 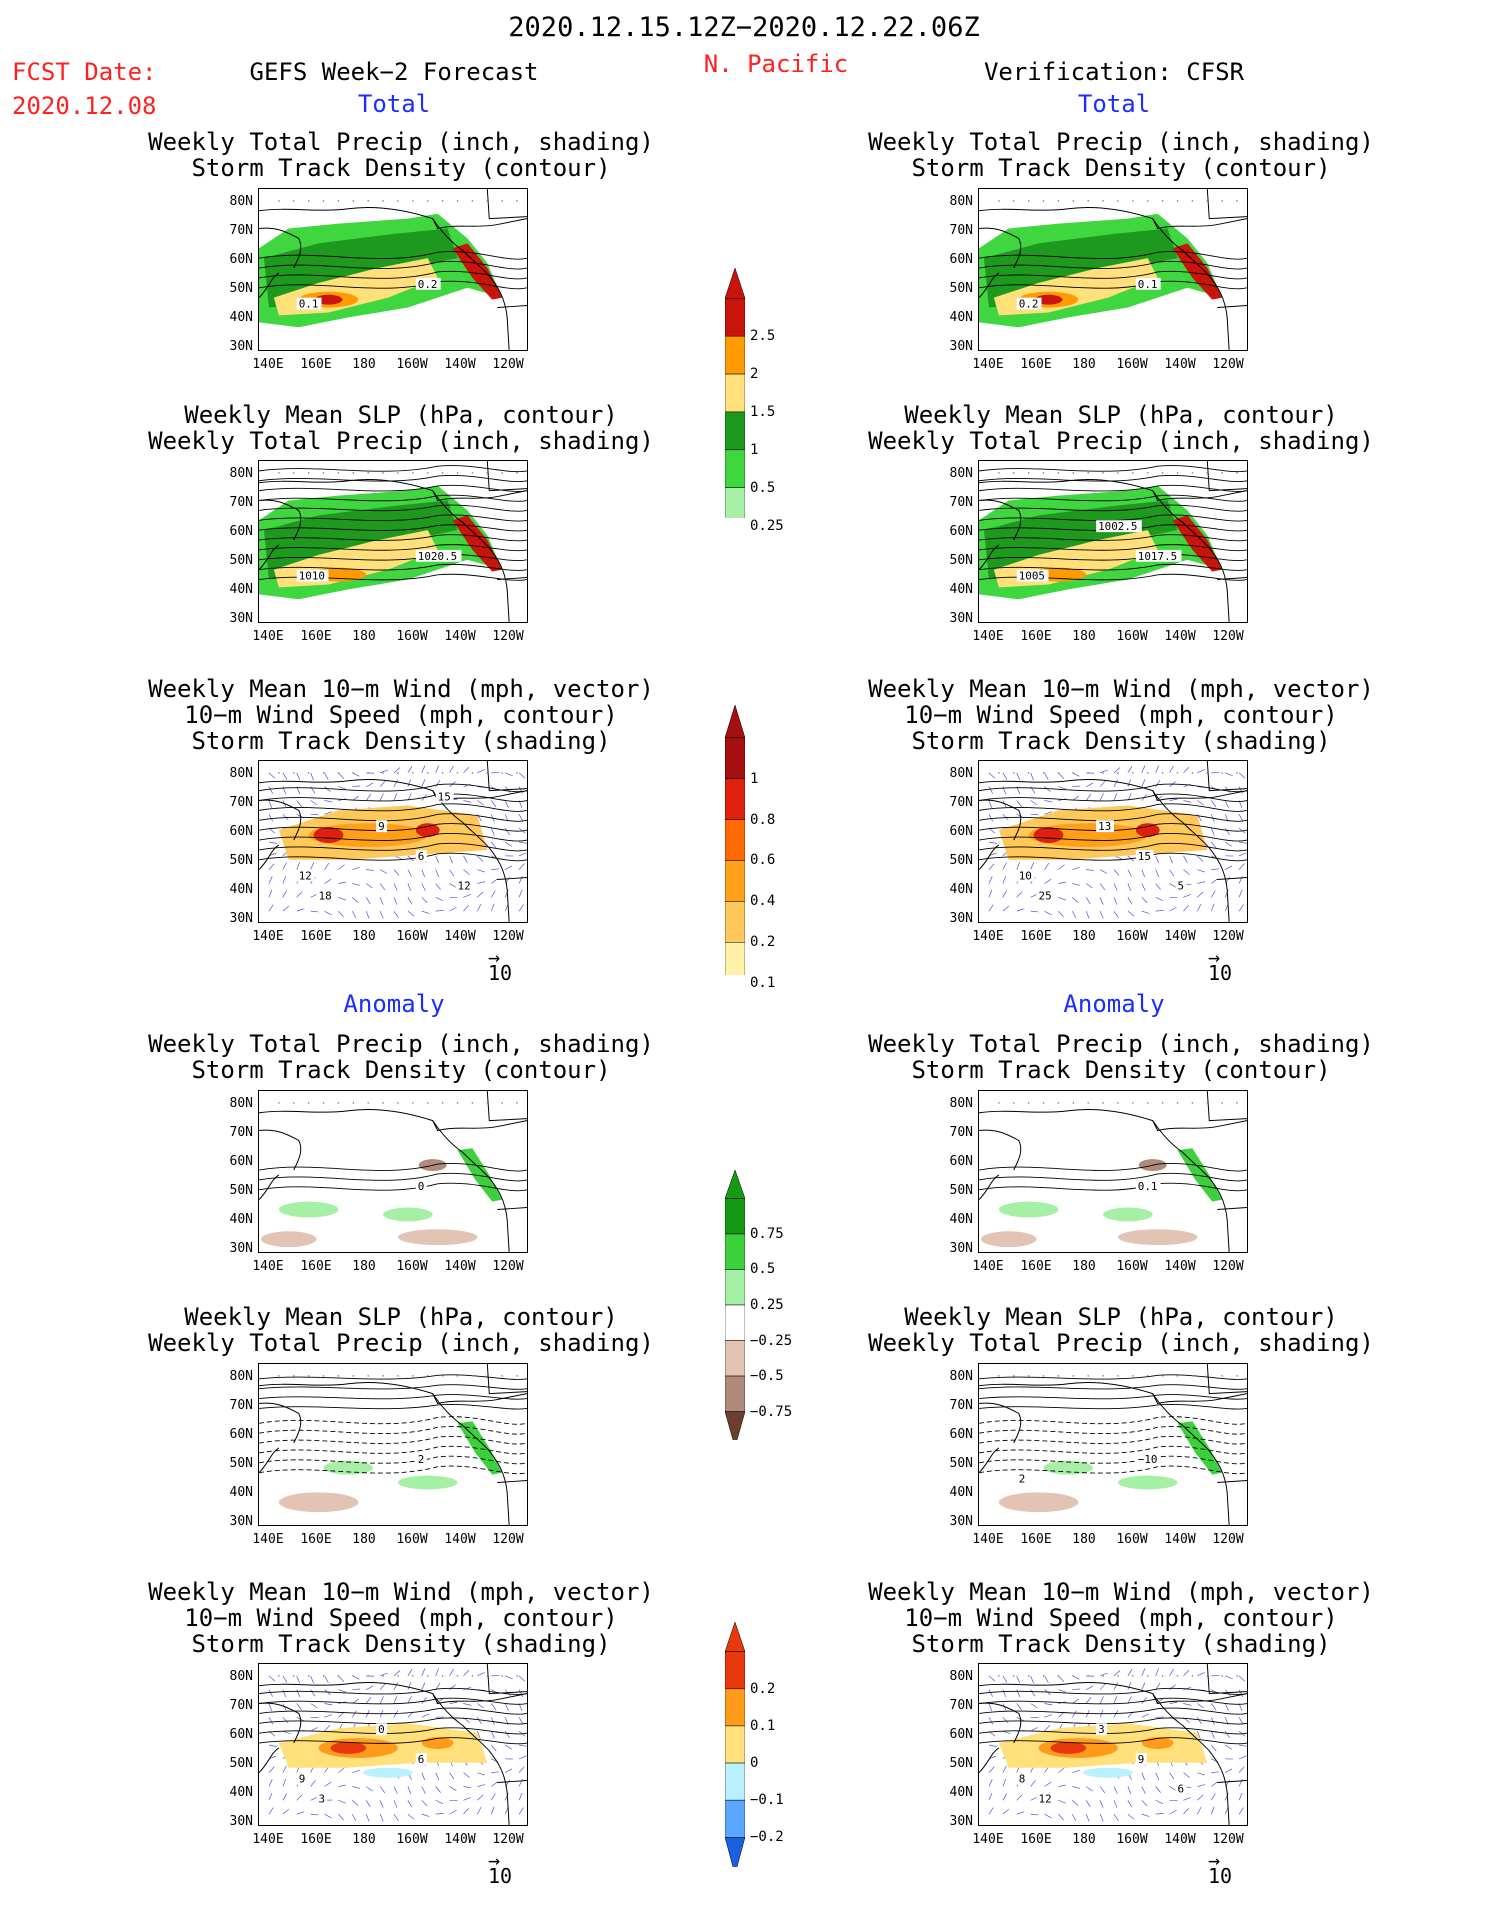 I want to click on panel-title-line: Weekly Total Precip (inch, shading), so click(x=401, y=1044).